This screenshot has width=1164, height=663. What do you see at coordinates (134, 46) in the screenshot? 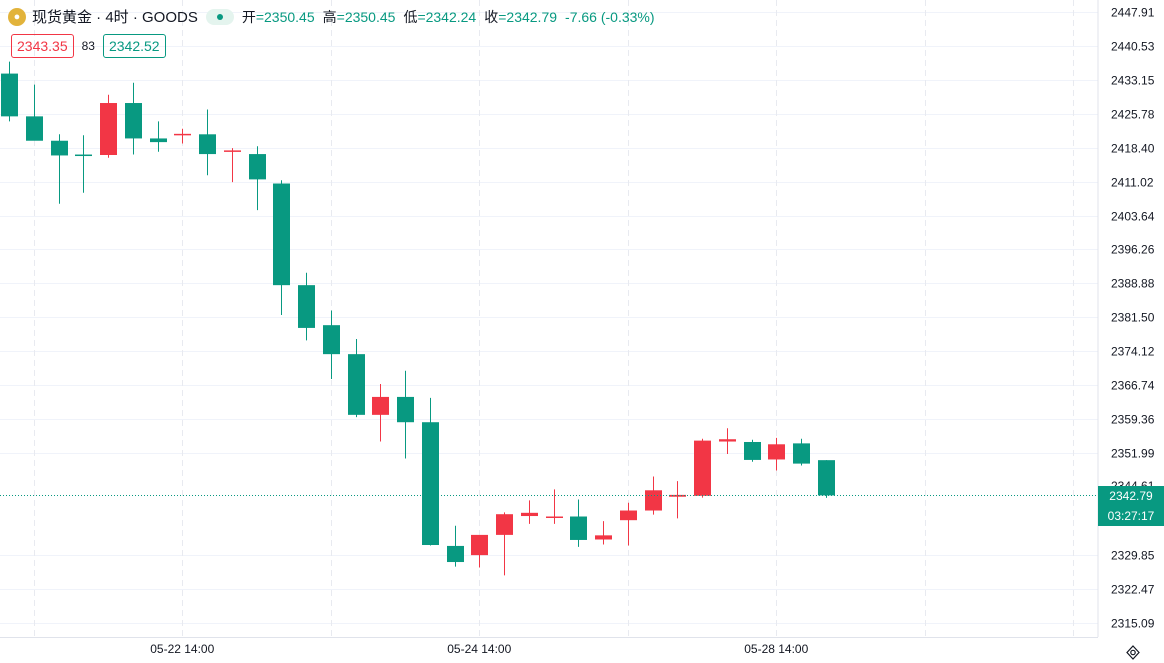
I see `buy-button: 2342.52` at bounding box center [134, 46].